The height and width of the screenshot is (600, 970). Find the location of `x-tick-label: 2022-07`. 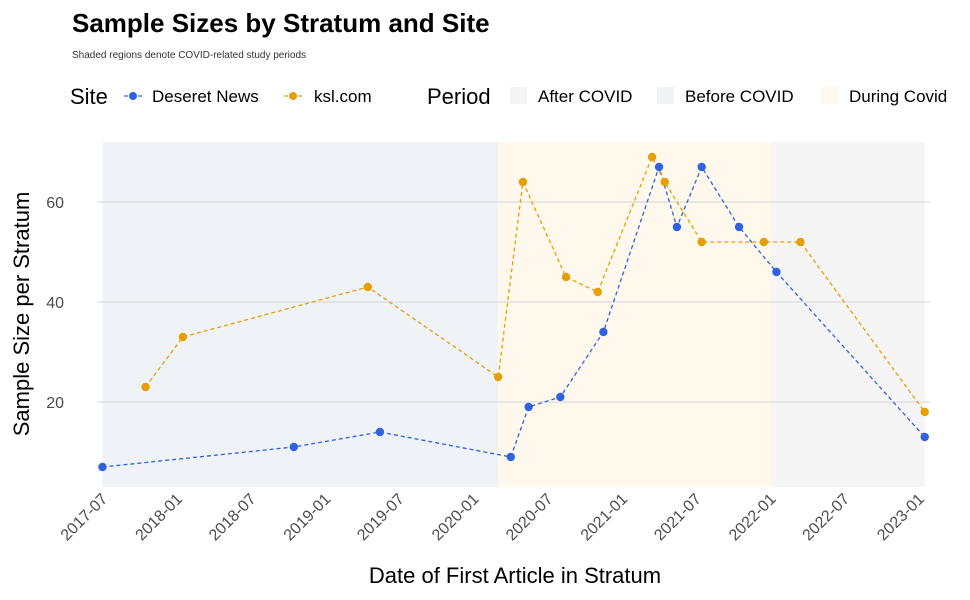

x-tick-label: 2022-07 is located at coordinates (827, 518).